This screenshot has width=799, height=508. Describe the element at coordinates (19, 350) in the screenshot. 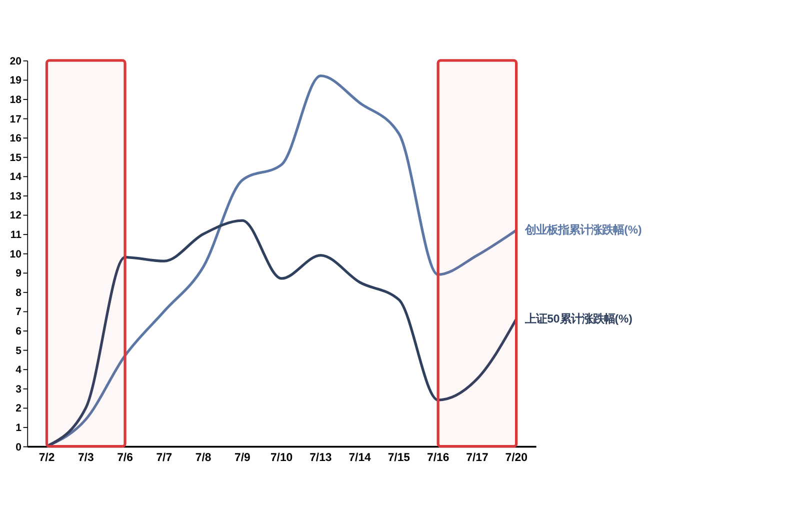

I see `y-tick-label: 5` at that location.